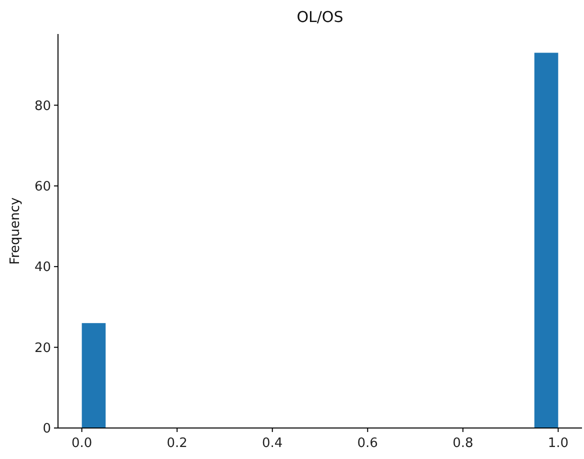  Describe the element at coordinates (272, 443) in the screenshot. I see `x-tick-label: 0.4` at that location.